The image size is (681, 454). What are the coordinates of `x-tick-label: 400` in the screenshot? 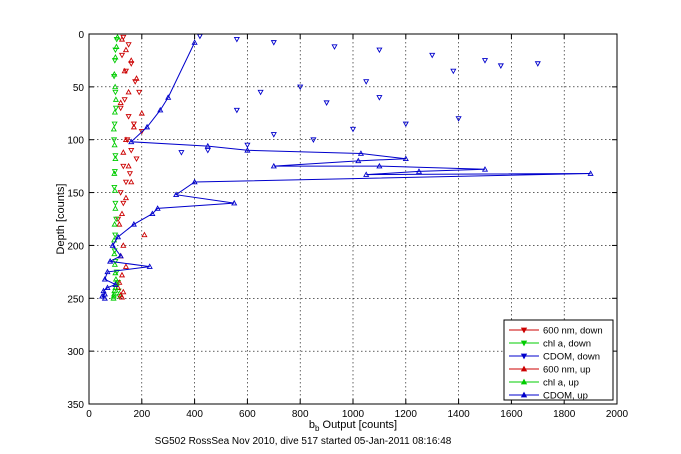 It's located at (194, 414).